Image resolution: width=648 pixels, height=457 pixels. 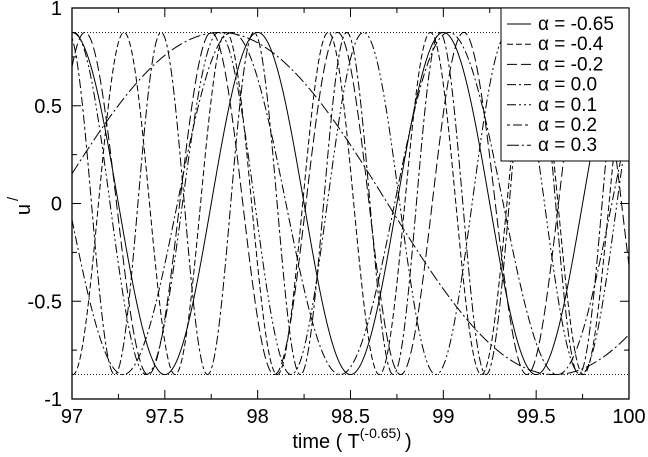 I want to click on y-axis-label: u/, so click(x=20, y=205).